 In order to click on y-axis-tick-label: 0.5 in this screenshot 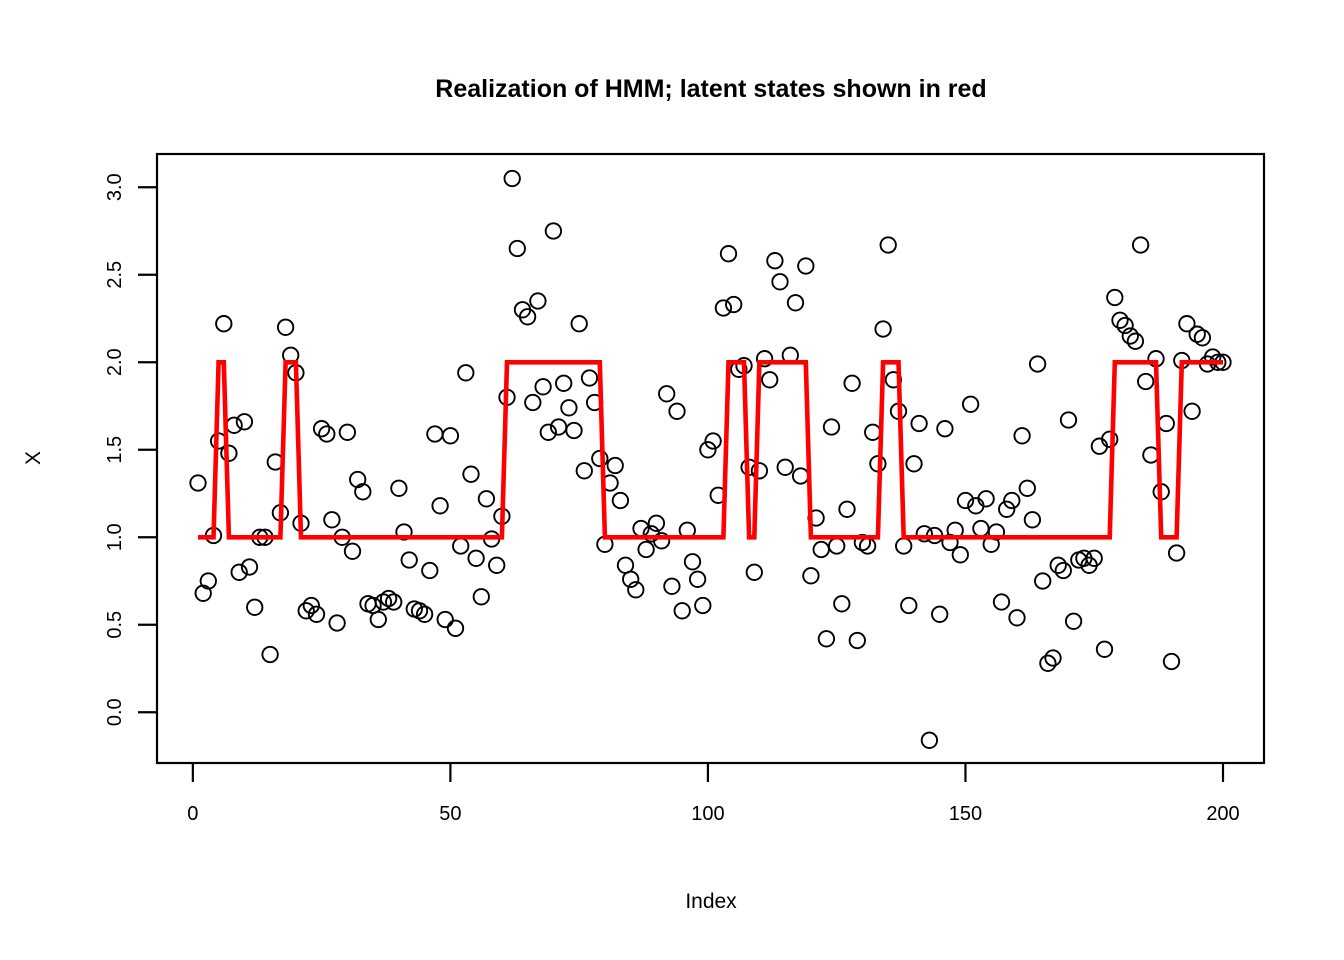, I will do `click(115, 625)`.